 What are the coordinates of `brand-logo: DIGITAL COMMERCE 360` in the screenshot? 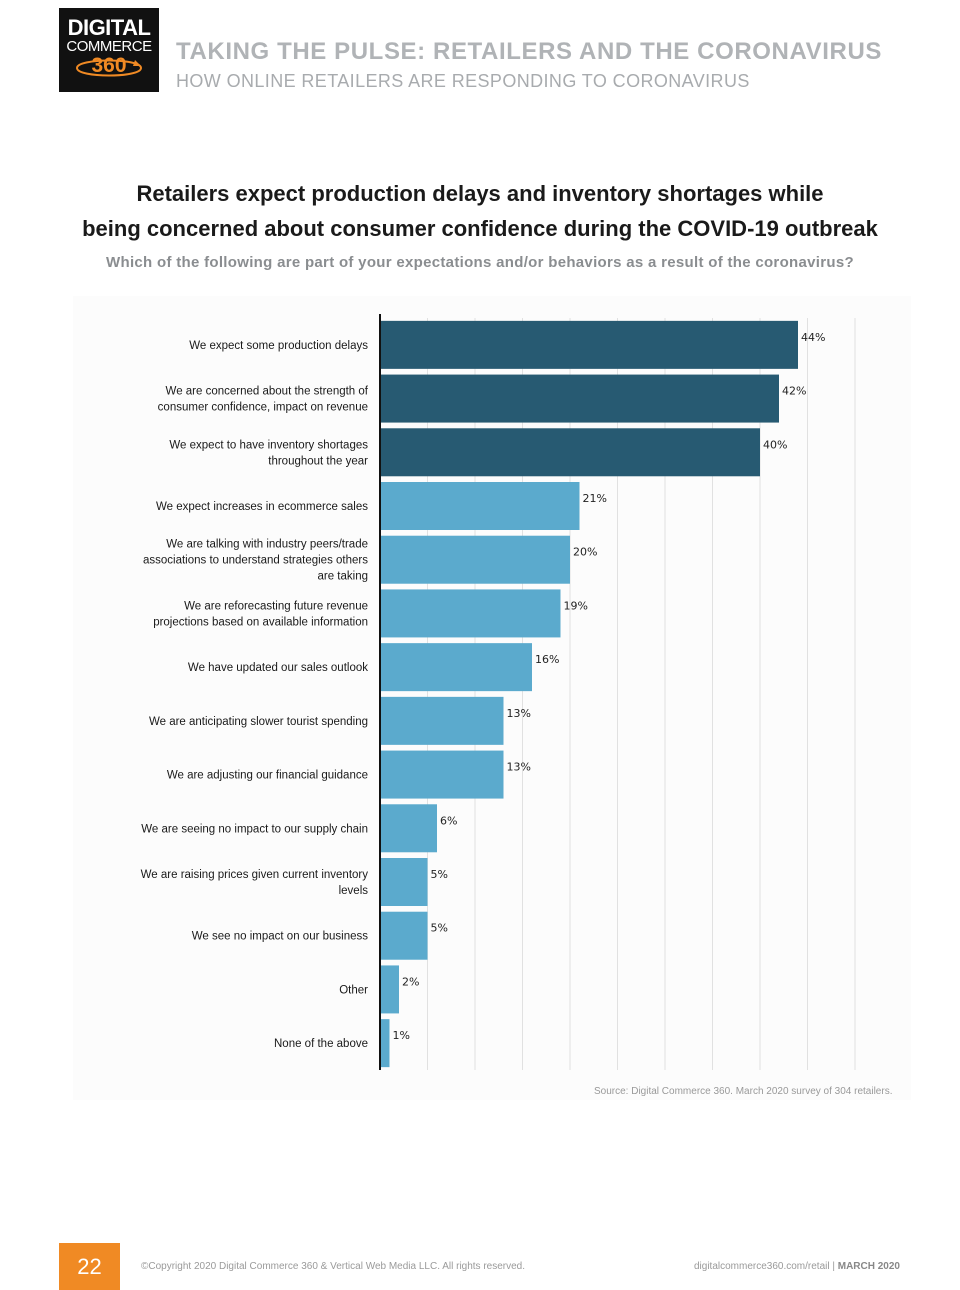 It's located at (109, 50).